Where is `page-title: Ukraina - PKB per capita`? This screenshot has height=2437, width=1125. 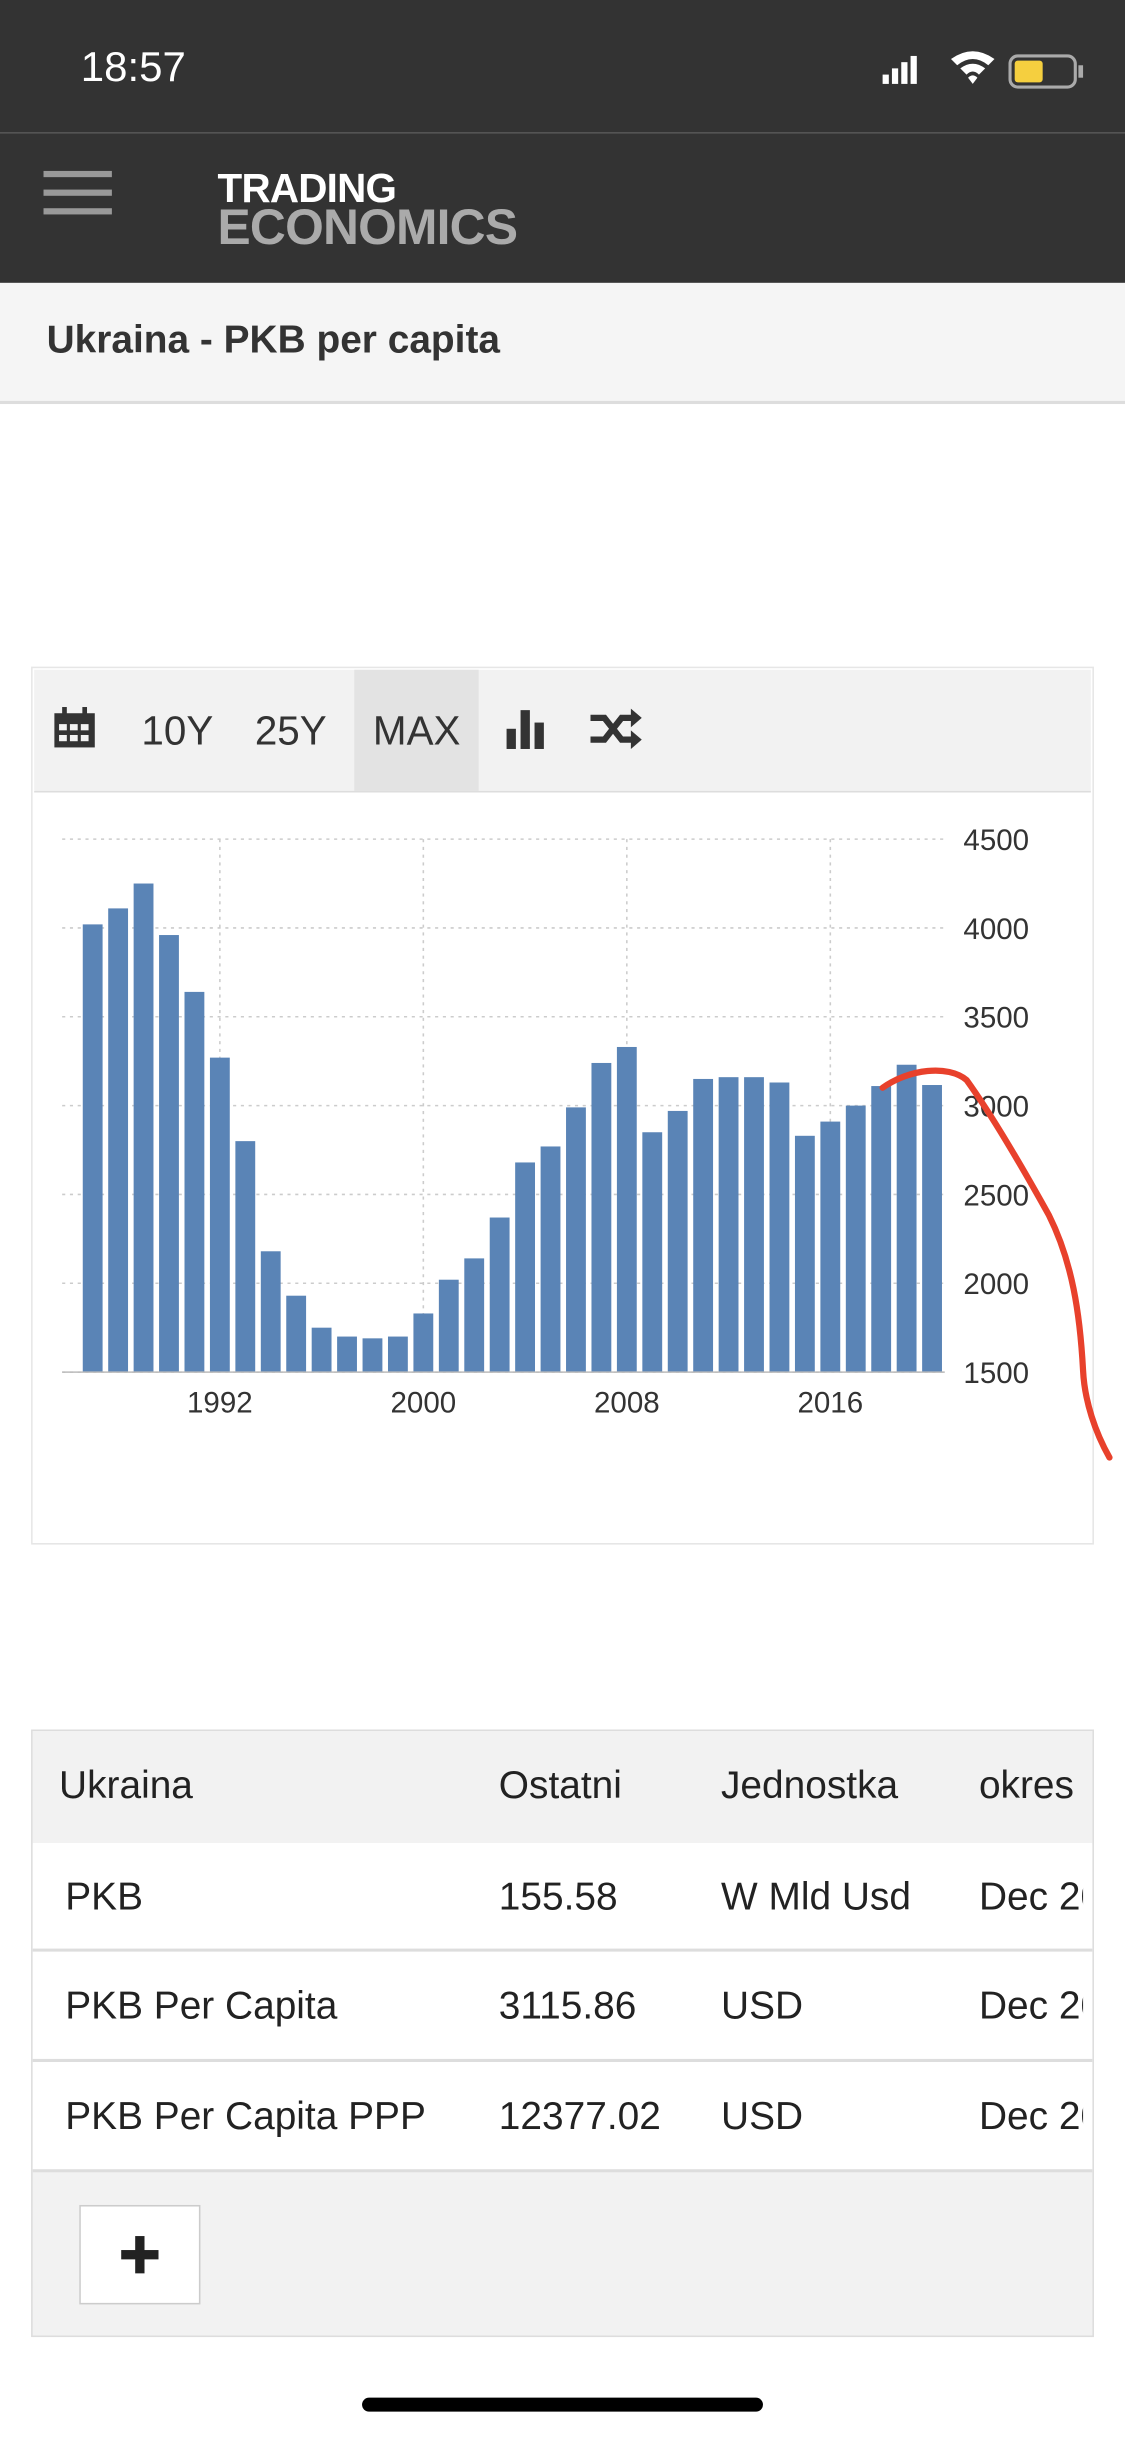
page-title: Ukraina - PKB per capita is located at coordinates (273, 340).